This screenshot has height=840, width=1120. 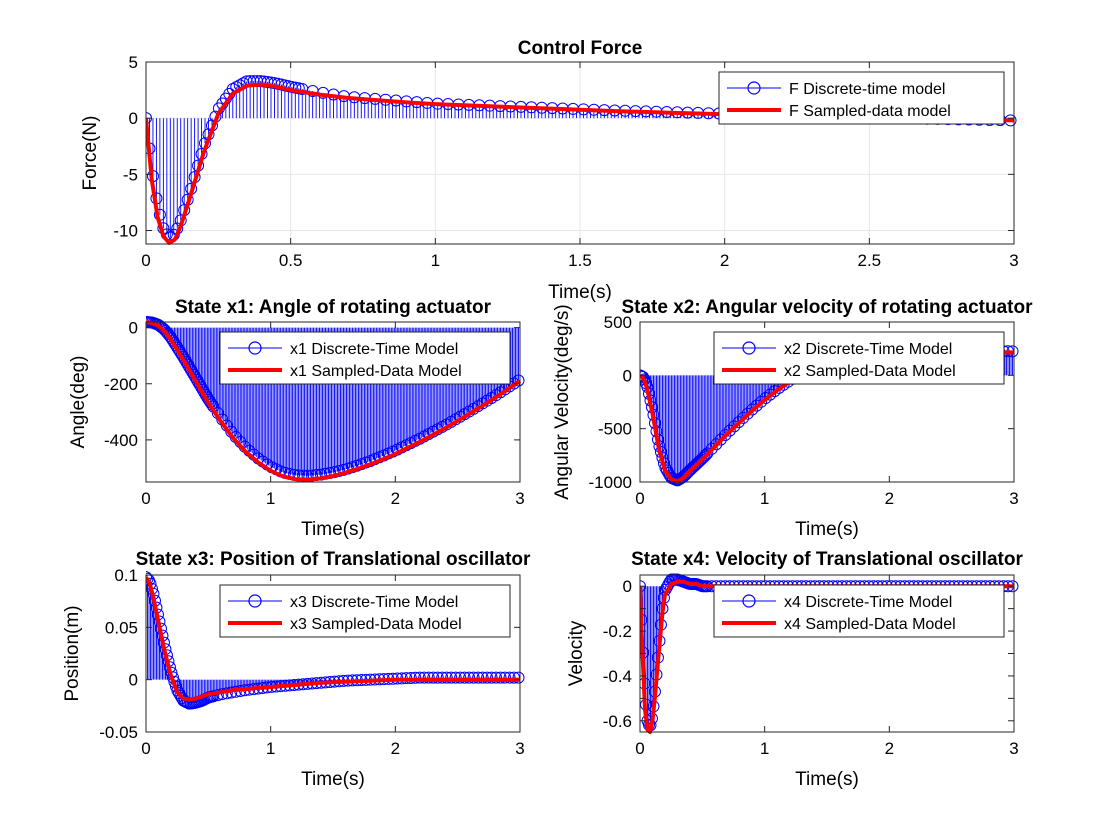 What do you see at coordinates (870, 624) in the screenshot?
I see `legend-label: x4 Sampled-Data Model` at bounding box center [870, 624].